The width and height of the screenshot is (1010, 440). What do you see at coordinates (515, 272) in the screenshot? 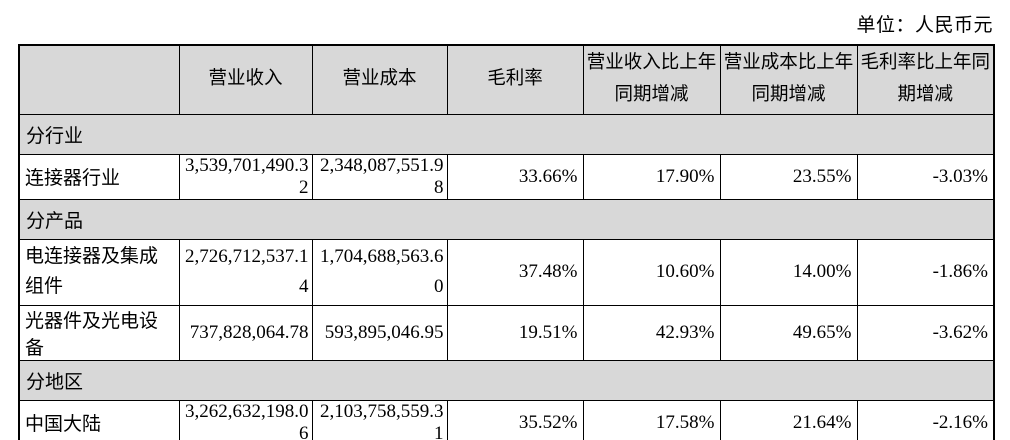
I see `gross-margin-cell: 37.48%` at bounding box center [515, 272].